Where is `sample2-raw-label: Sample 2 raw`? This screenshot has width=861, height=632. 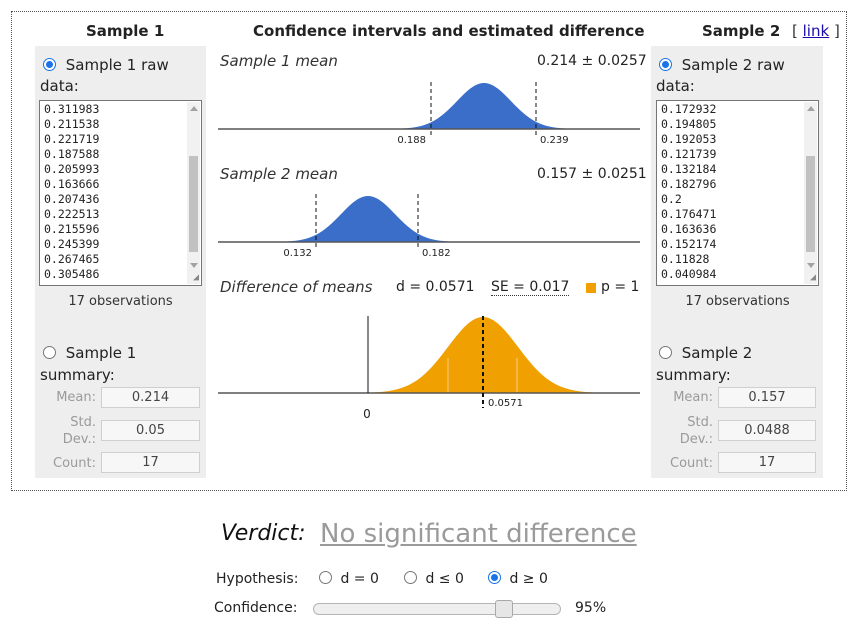
sample2-raw-label: Sample 2 raw is located at coordinates (733, 65).